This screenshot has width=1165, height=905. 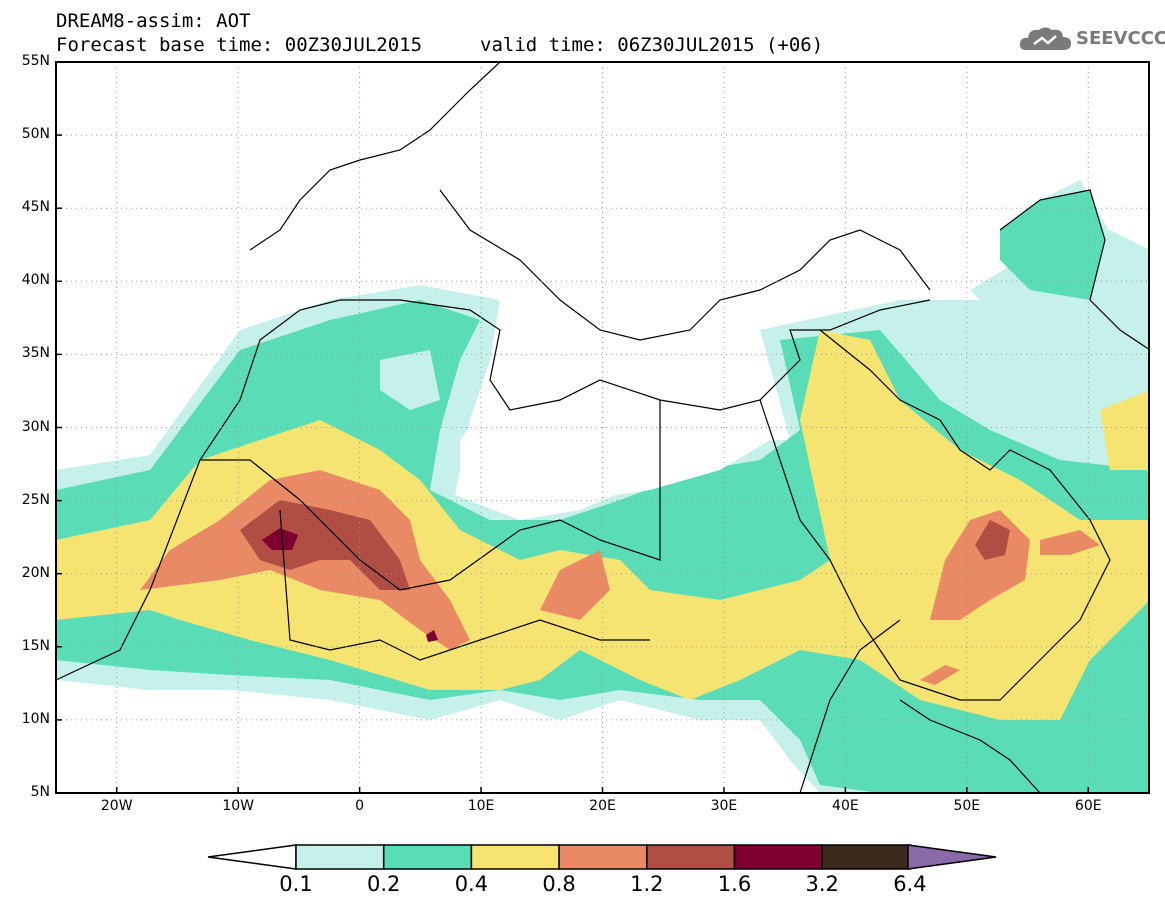 What do you see at coordinates (471, 884) in the screenshot?
I see `colorbar-label: 0.4` at bounding box center [471, 884].